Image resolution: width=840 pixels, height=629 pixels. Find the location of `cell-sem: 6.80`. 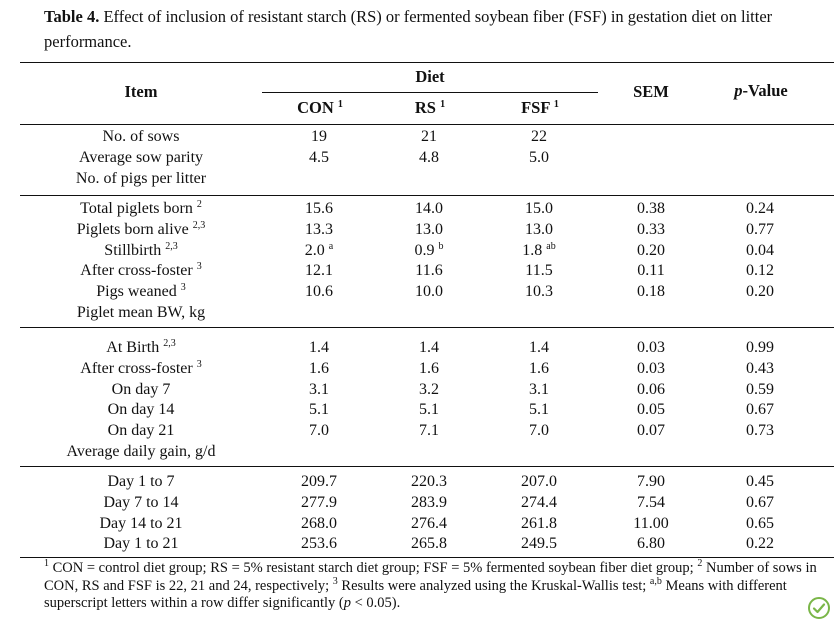

cell-sem: 6.80 is located at coordinates (651, 543).